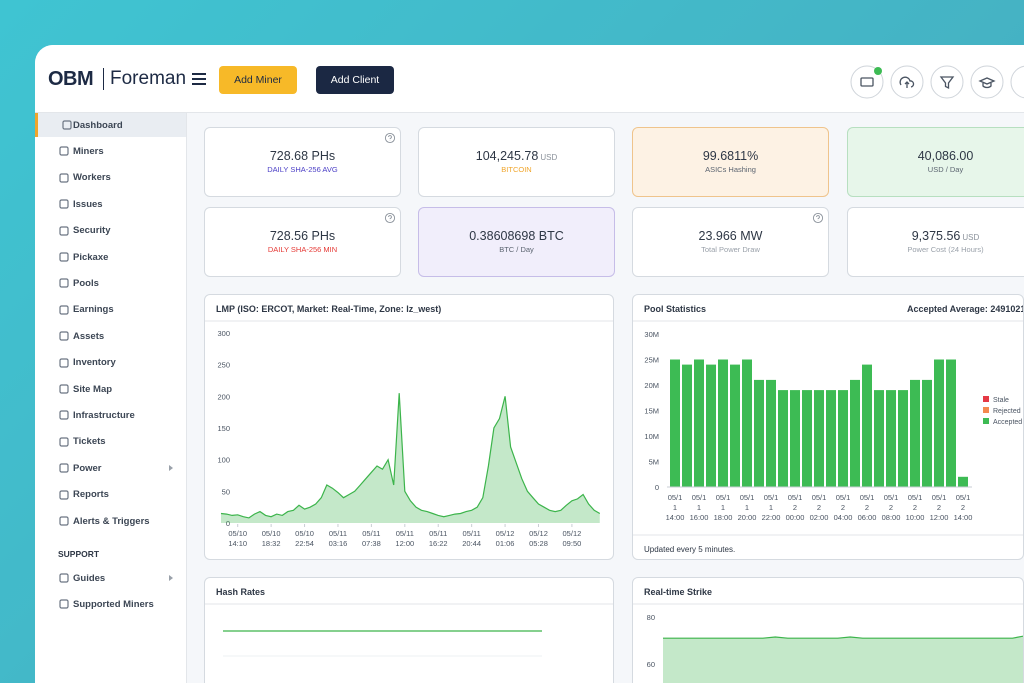 Image resolution: width=1024 pixels, height=683 pixels. Describe the element at coordinates (110, 151) in the screenshot. I see `nav-item: Miners` at that location.